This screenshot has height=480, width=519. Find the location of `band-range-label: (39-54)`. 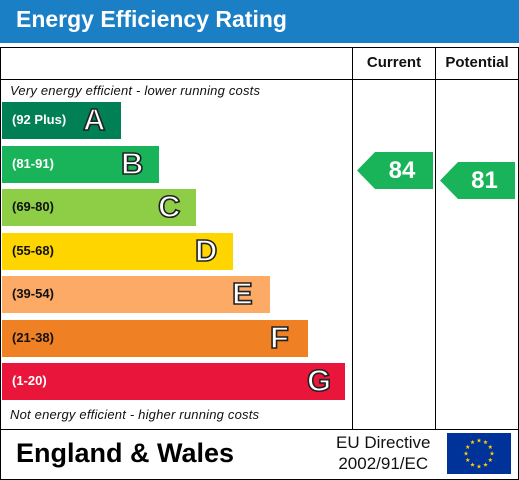

band-range-label: (39-54) is located at coordinates (33, 293).